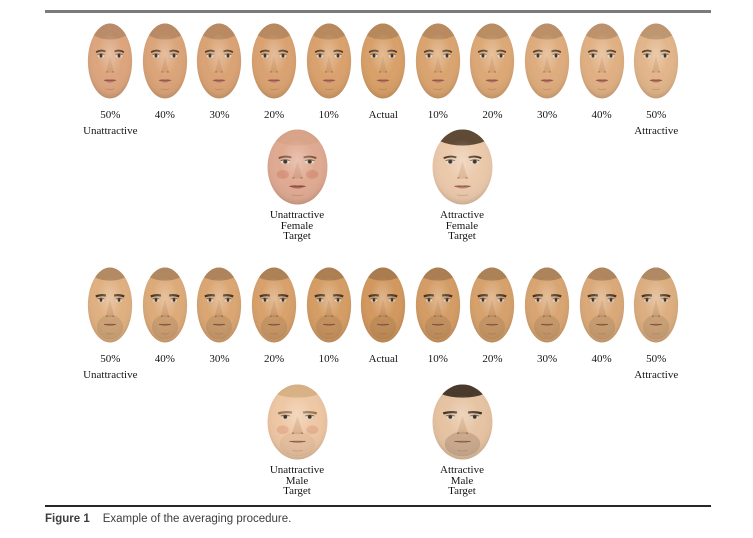 The height and width of the screenshot is (538, 753). I want to click on morph-cell-male-10: 50% Attractive, so click(656, 323).